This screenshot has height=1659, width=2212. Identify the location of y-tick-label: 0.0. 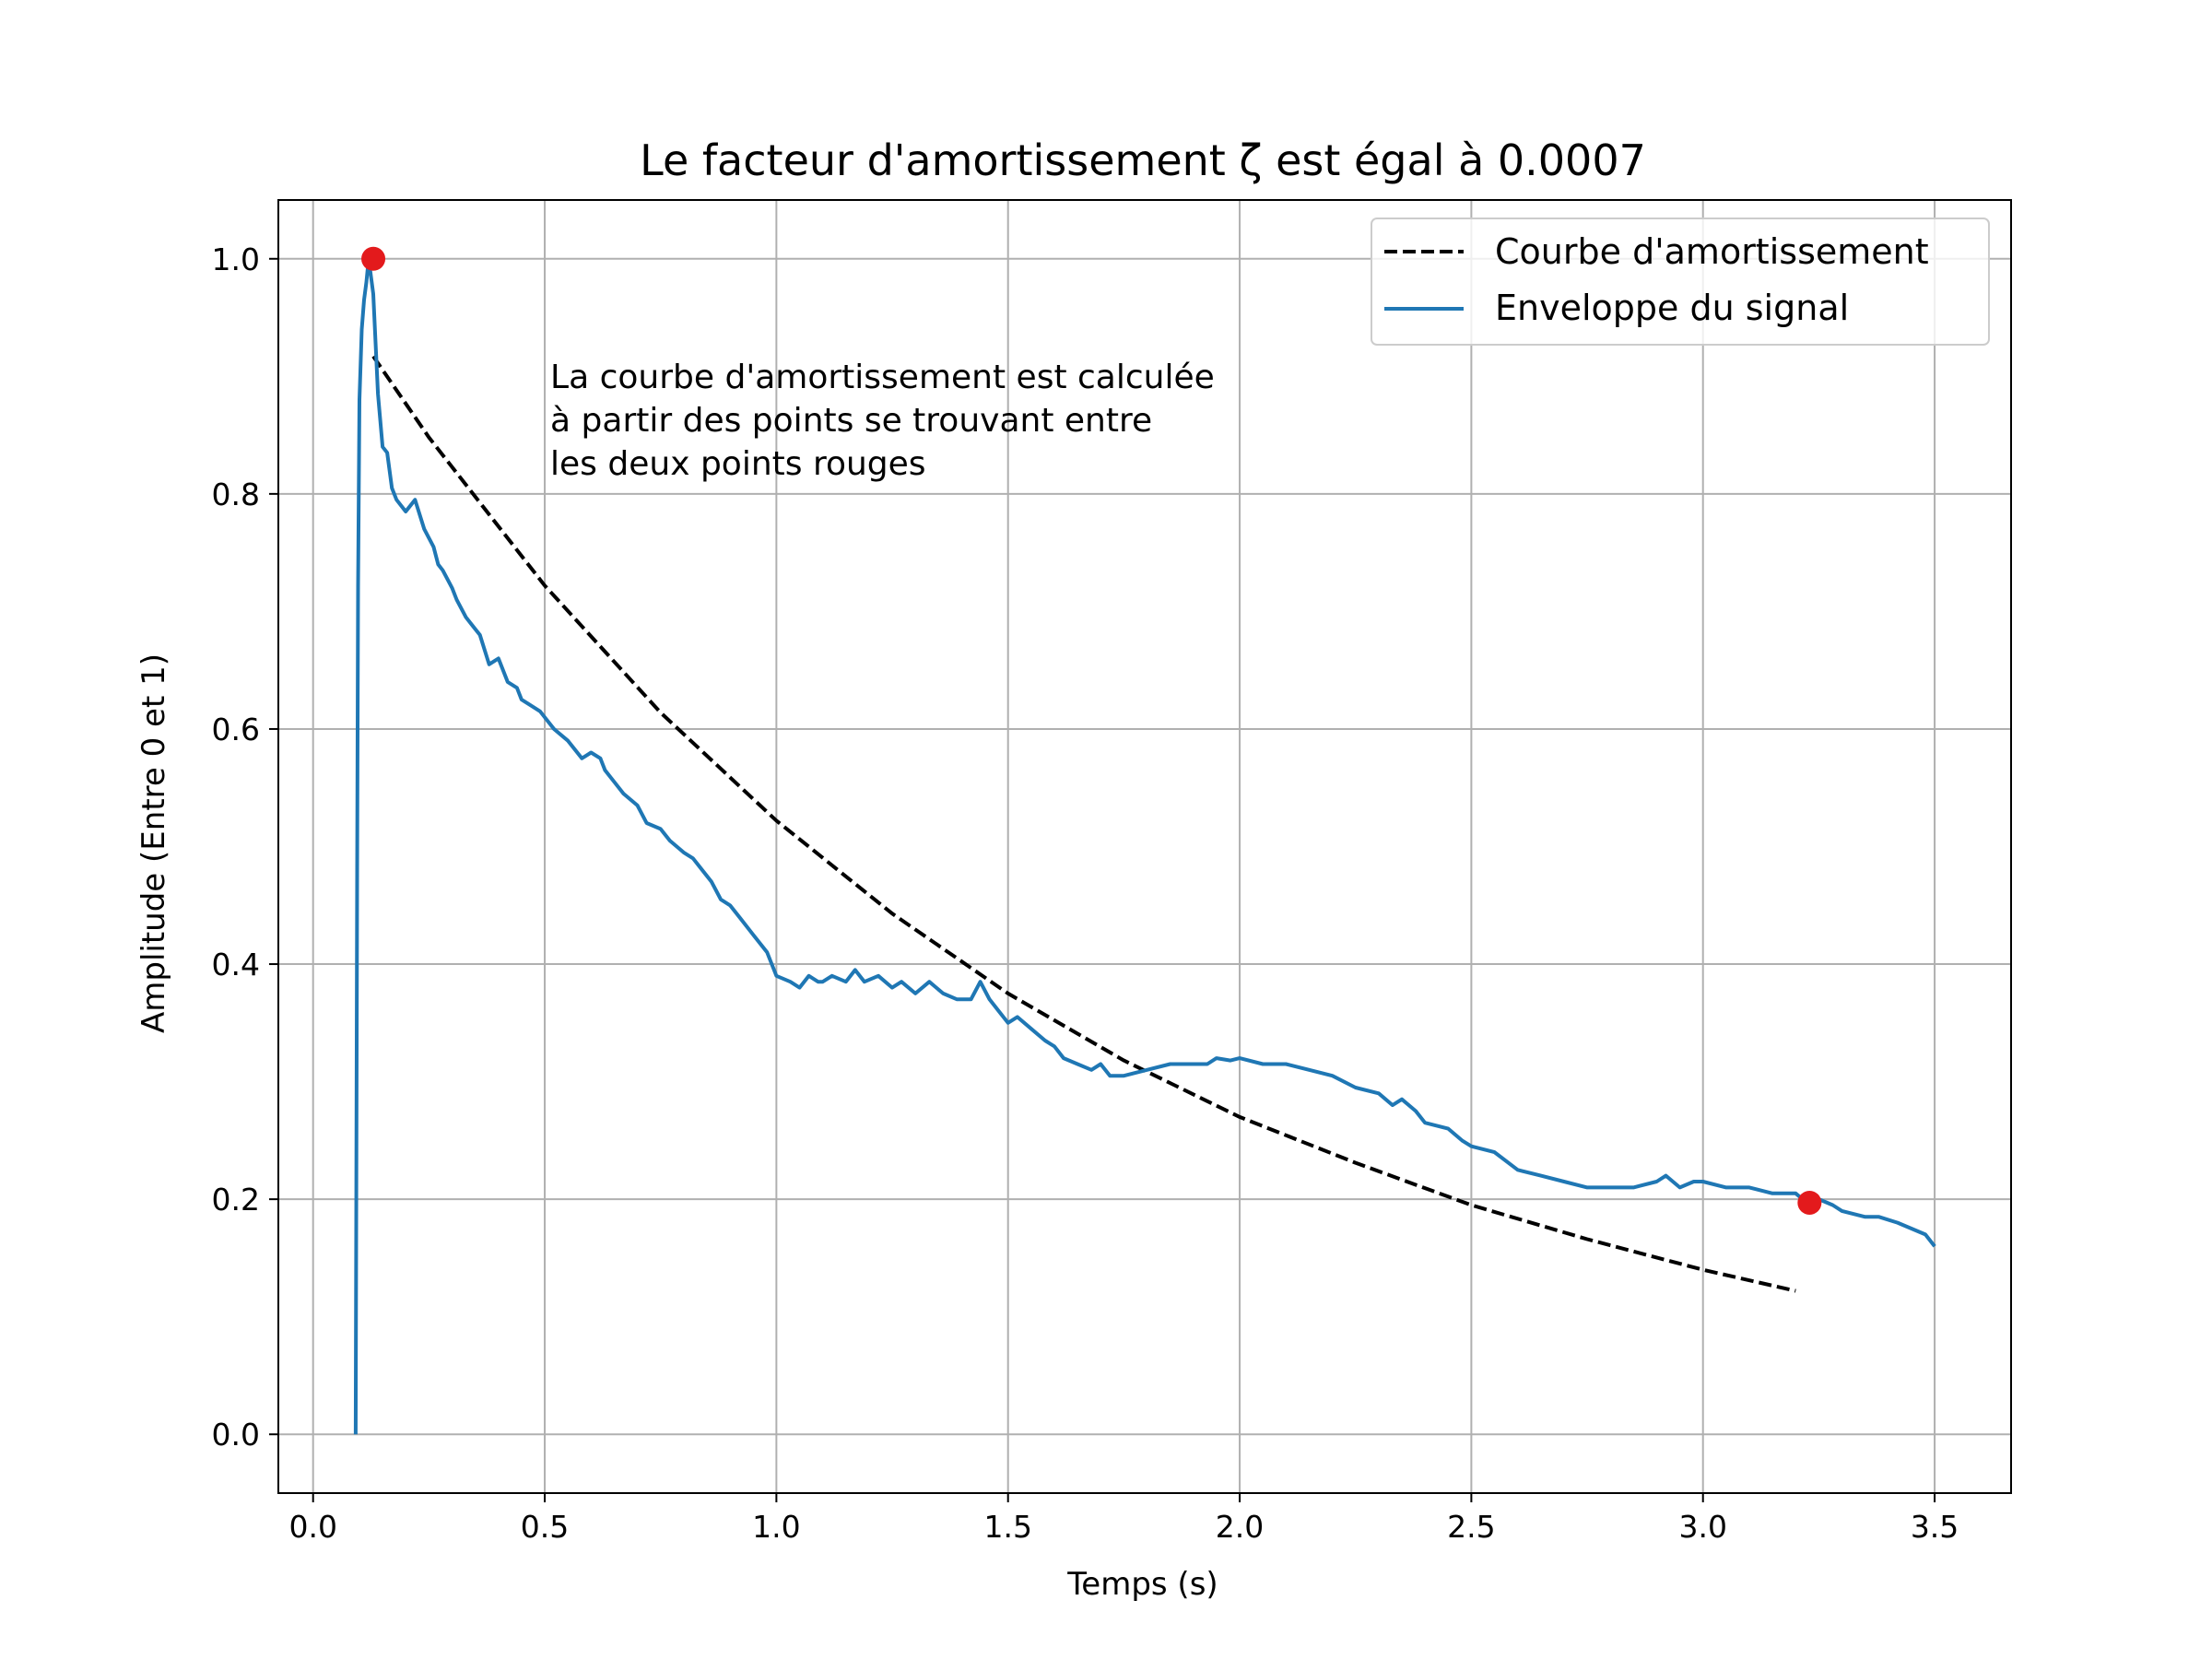
(236, 1435).